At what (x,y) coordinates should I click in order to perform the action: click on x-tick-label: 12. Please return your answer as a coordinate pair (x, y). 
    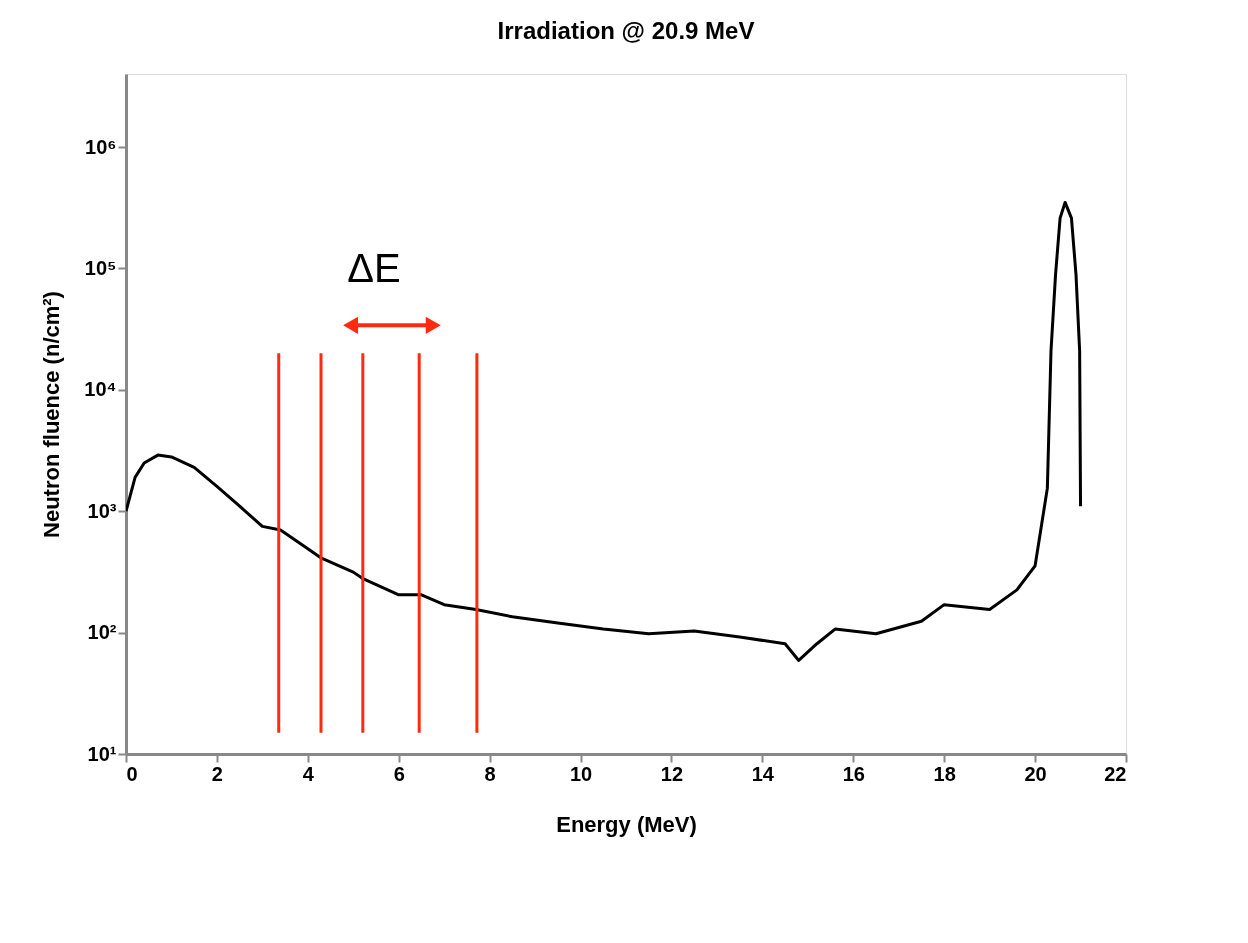
    Looking at the image, I should click on (672, 773).